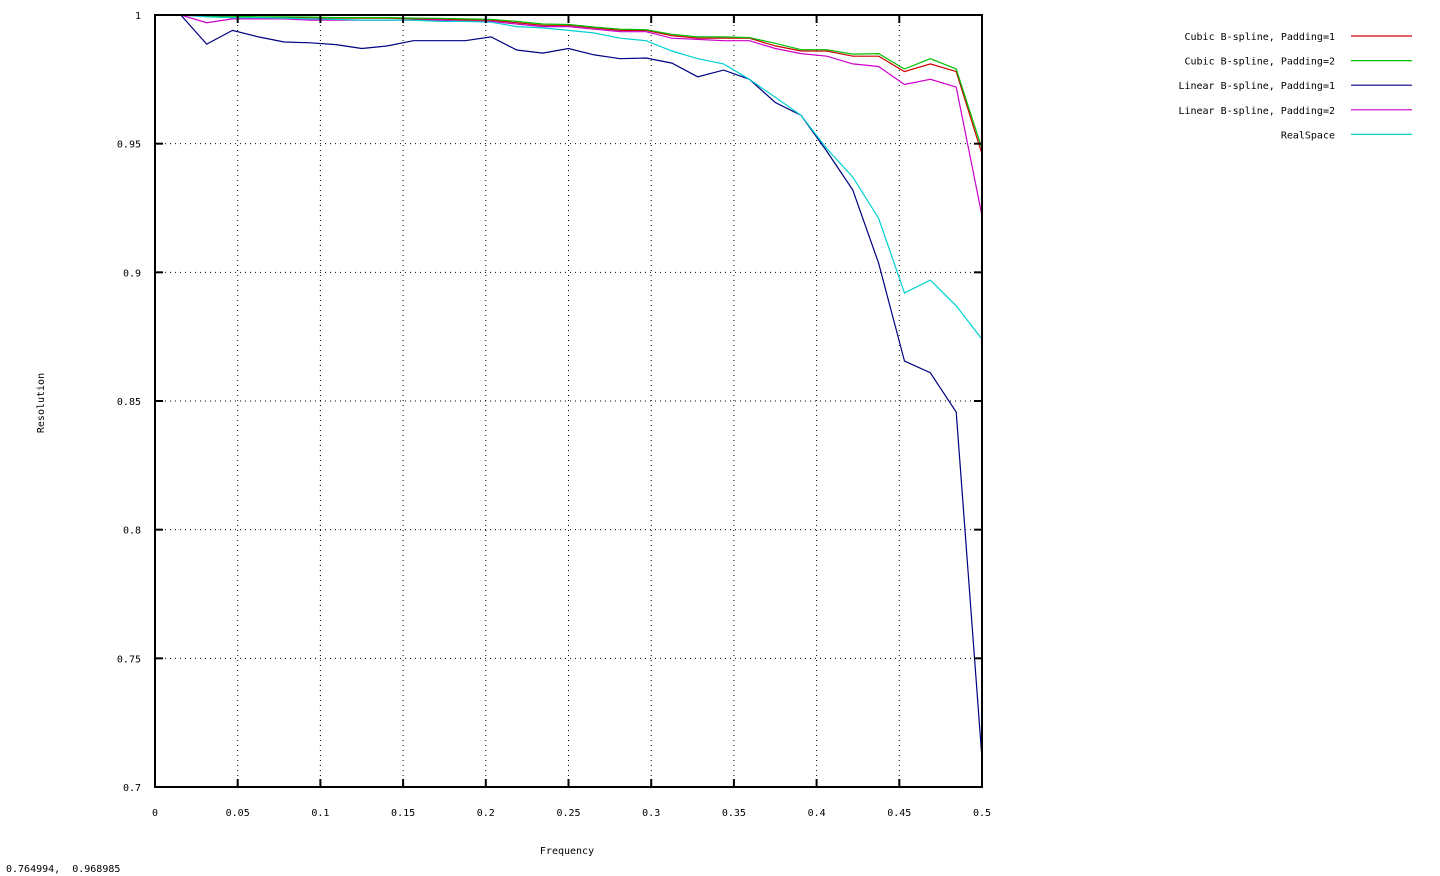 Image resolution: width=1440 pixels, height=876 pixels. Describe the element at coordinates (41, 403) in the screenshot. I see `y-axis-label: Resolution` at that location.